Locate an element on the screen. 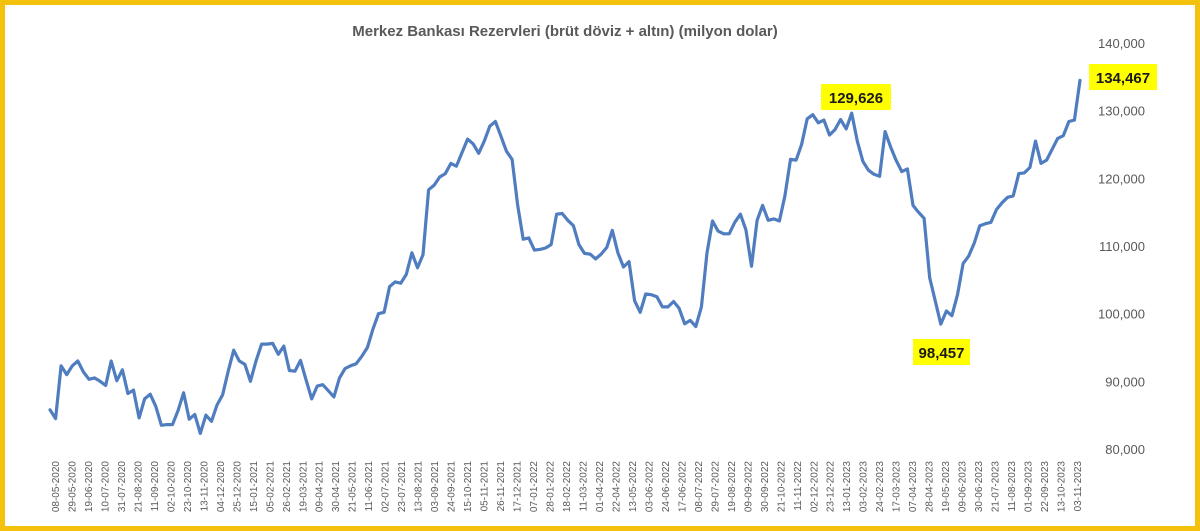  x-tick-label: 26-02-2021 is located at coordinates (287, 487).